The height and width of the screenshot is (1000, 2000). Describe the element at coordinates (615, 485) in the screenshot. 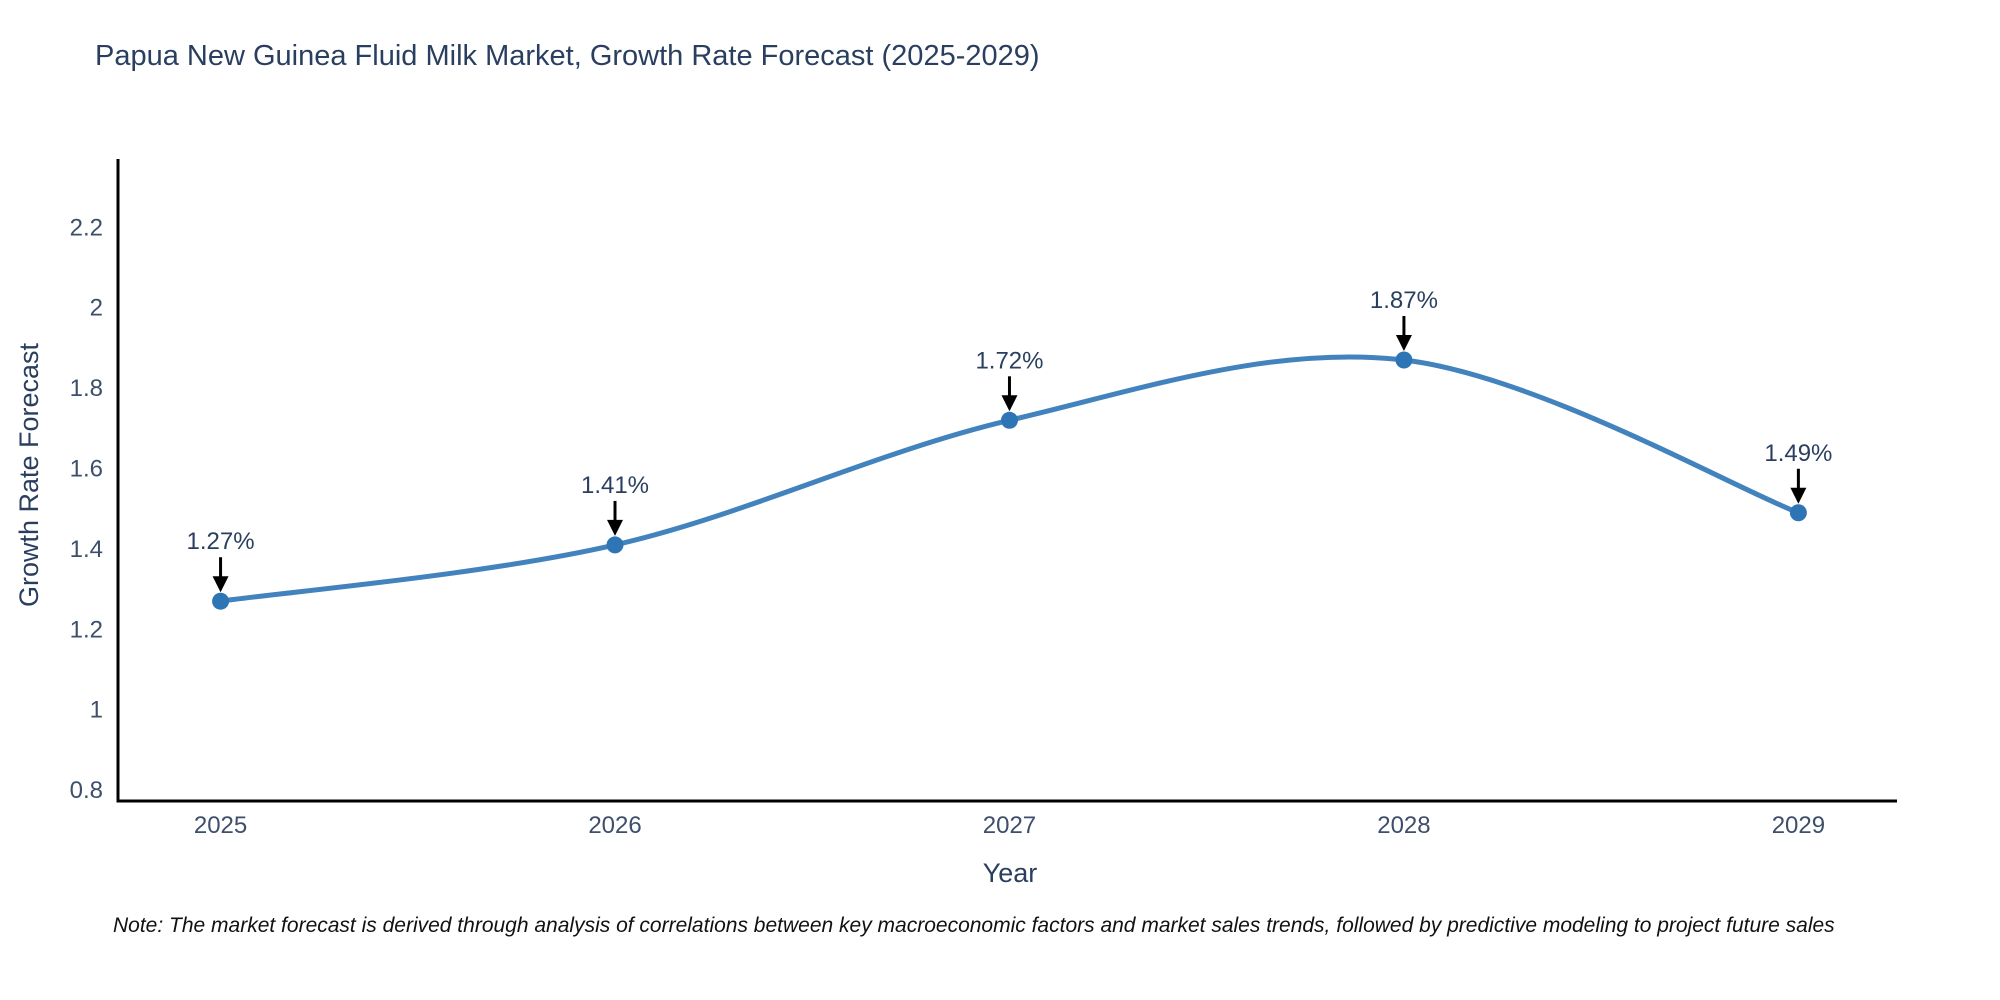

I see `data-point-value-label: 1.41%` at that location.